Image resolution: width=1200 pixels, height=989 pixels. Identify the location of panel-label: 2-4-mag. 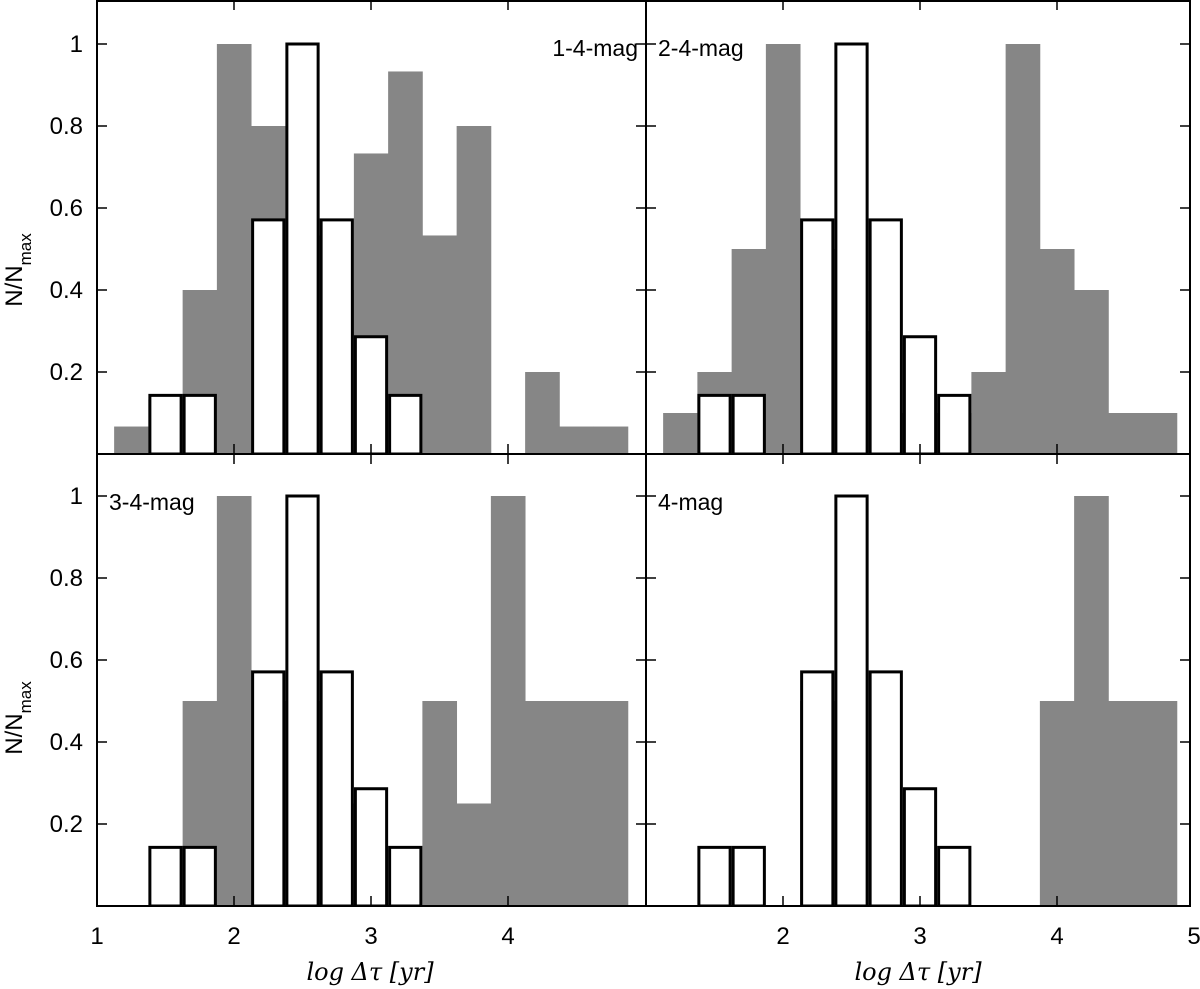
(701, 48).